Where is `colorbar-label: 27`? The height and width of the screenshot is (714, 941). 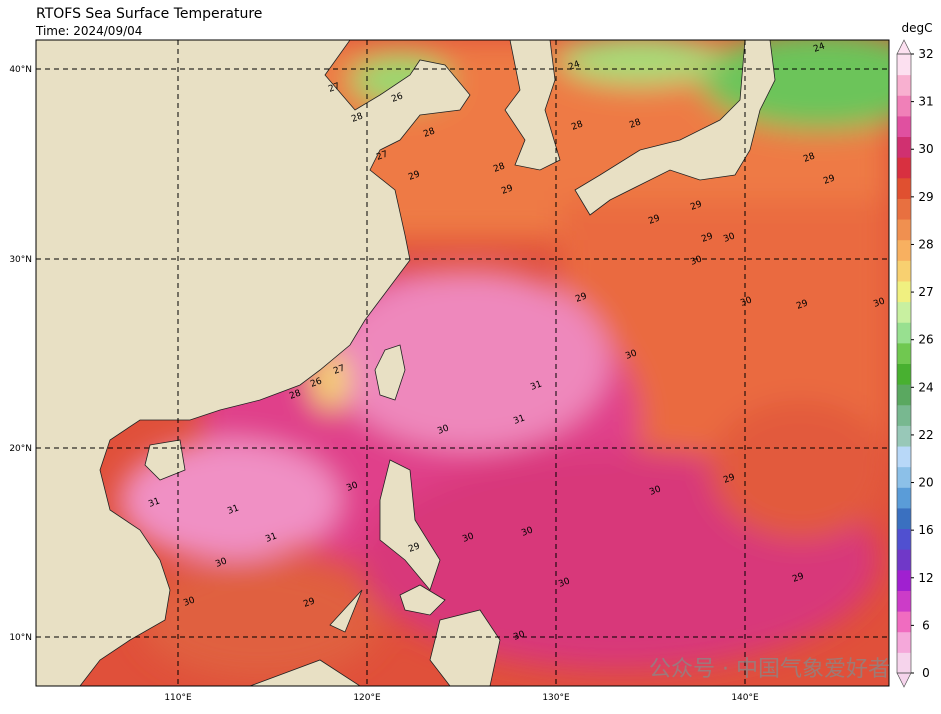 colorbar-label: 27 is located at coordinates (925, 292).